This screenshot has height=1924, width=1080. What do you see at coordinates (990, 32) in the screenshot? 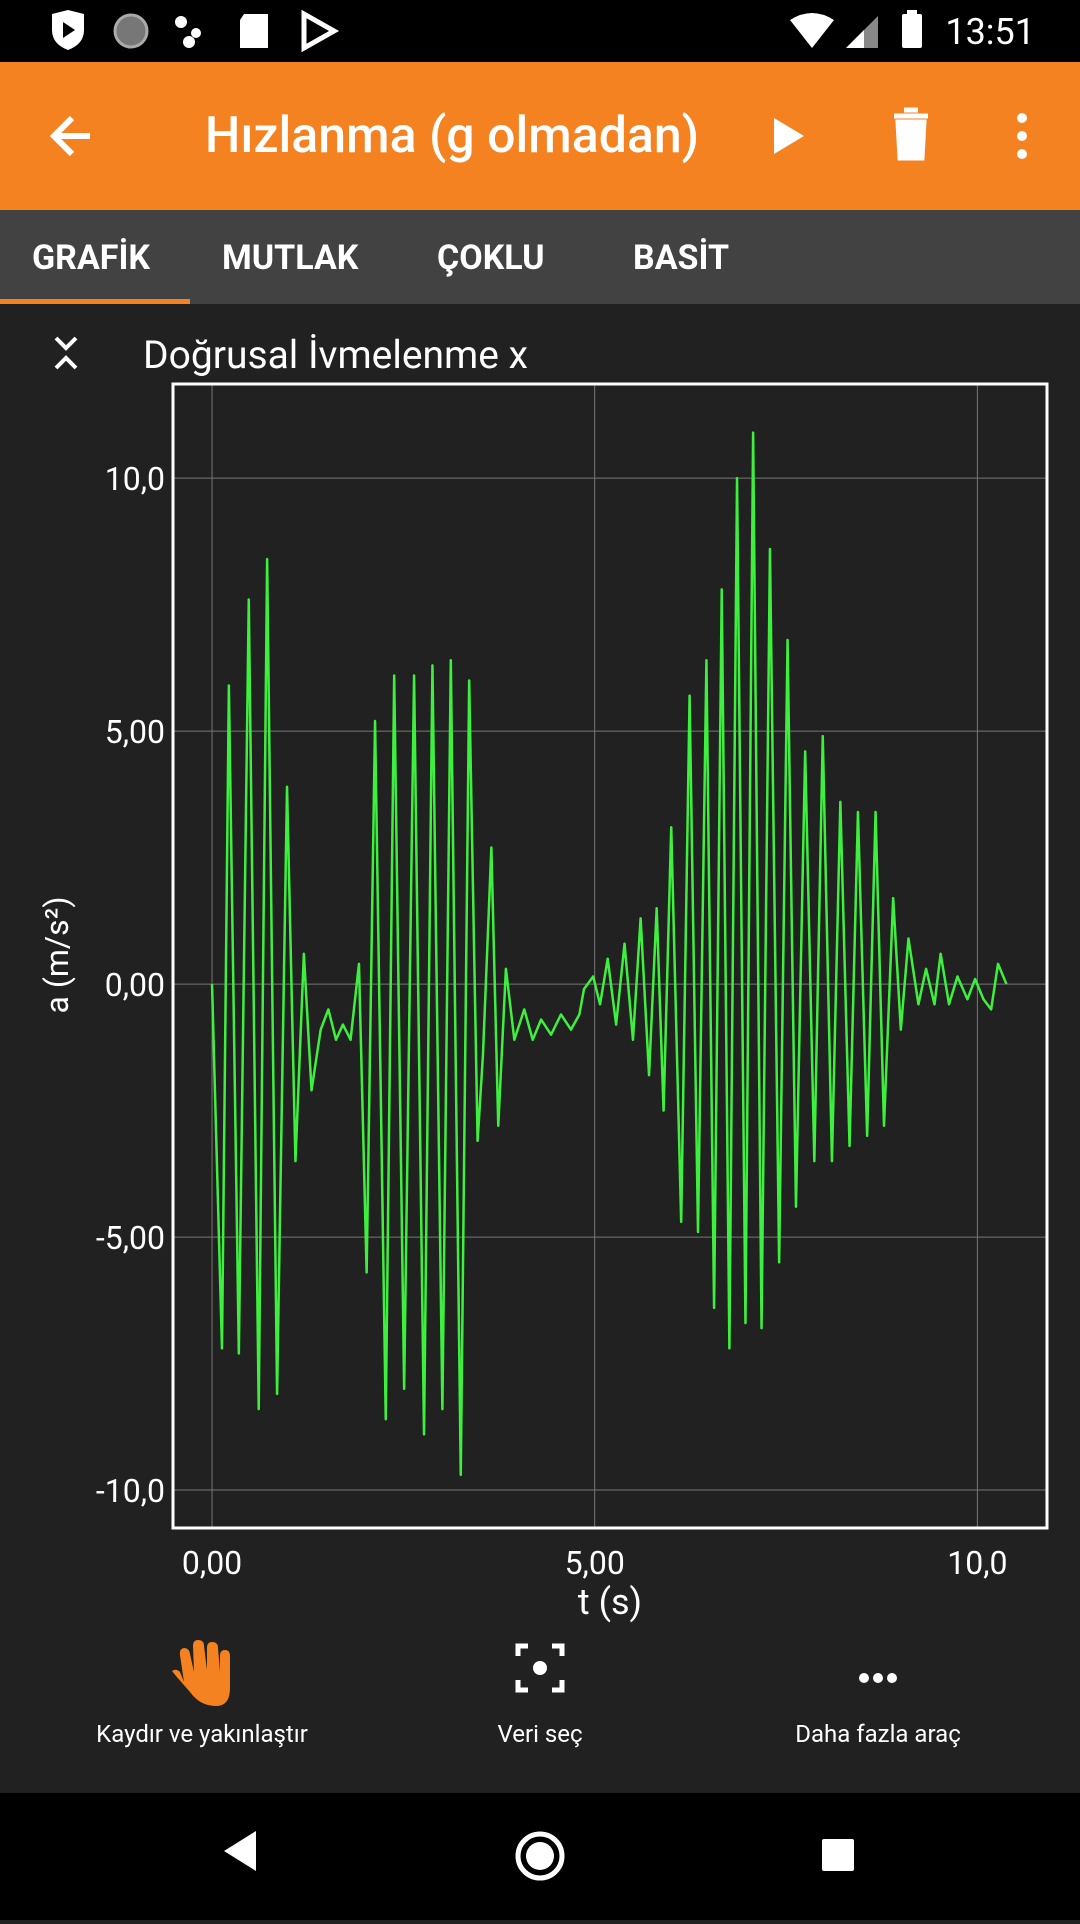
I see `clock: 13:51` at bounding box center [990, 32].